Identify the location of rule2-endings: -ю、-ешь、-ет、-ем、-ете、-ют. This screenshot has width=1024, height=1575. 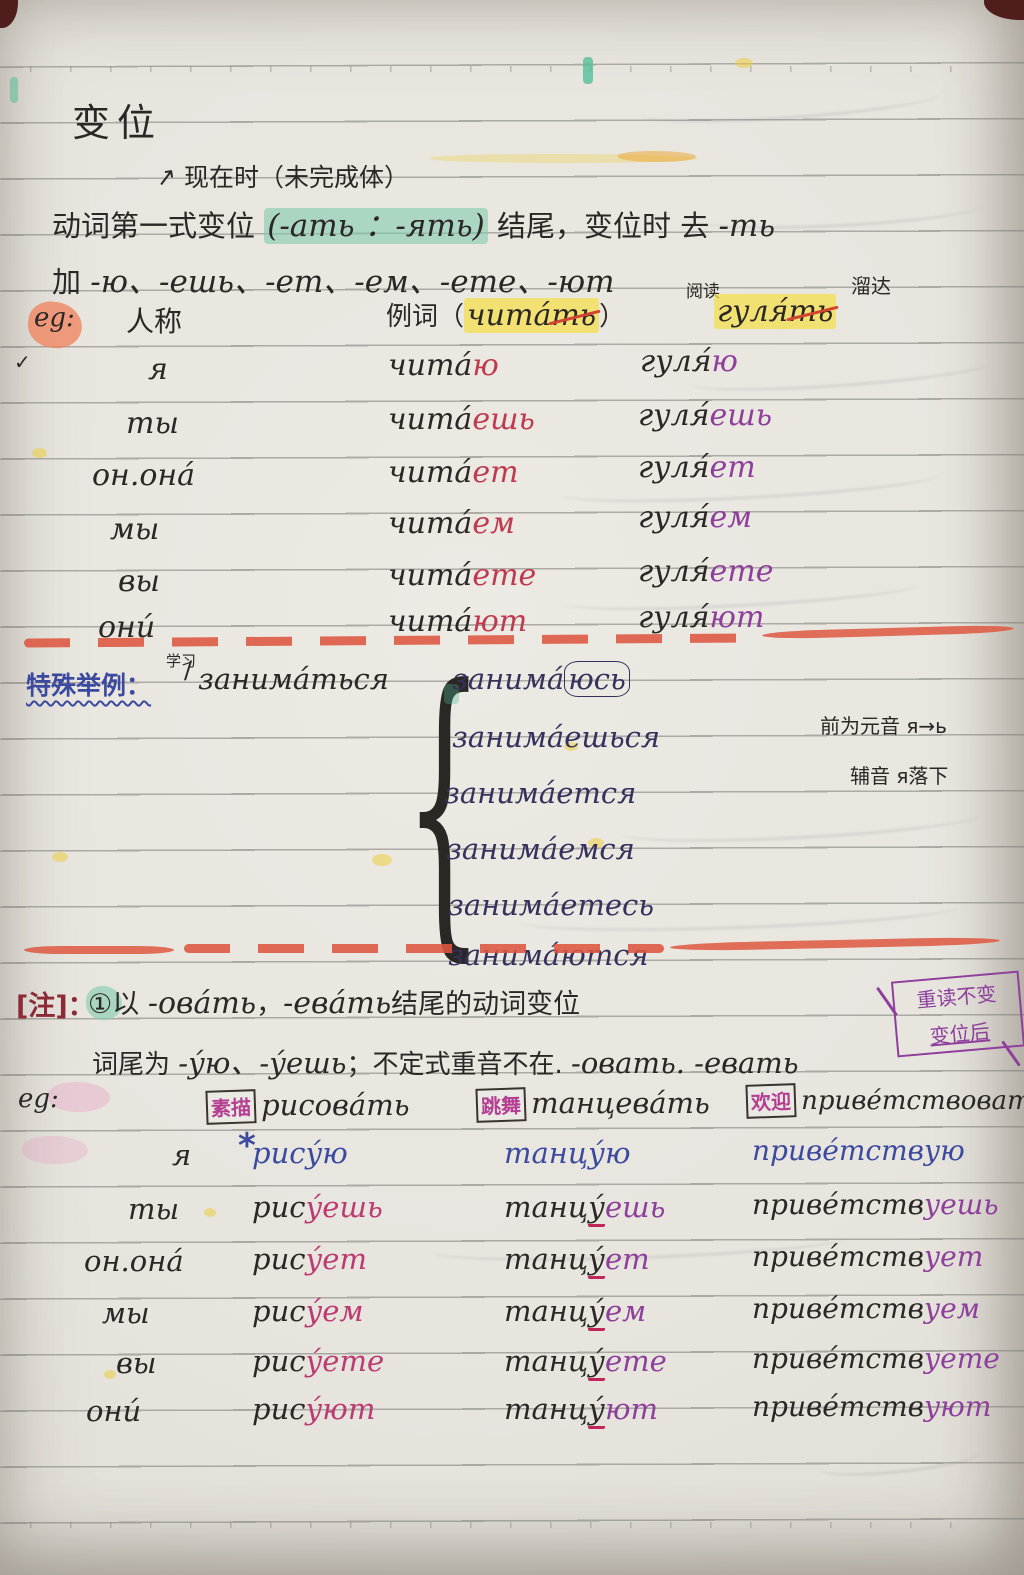
(352, 282).